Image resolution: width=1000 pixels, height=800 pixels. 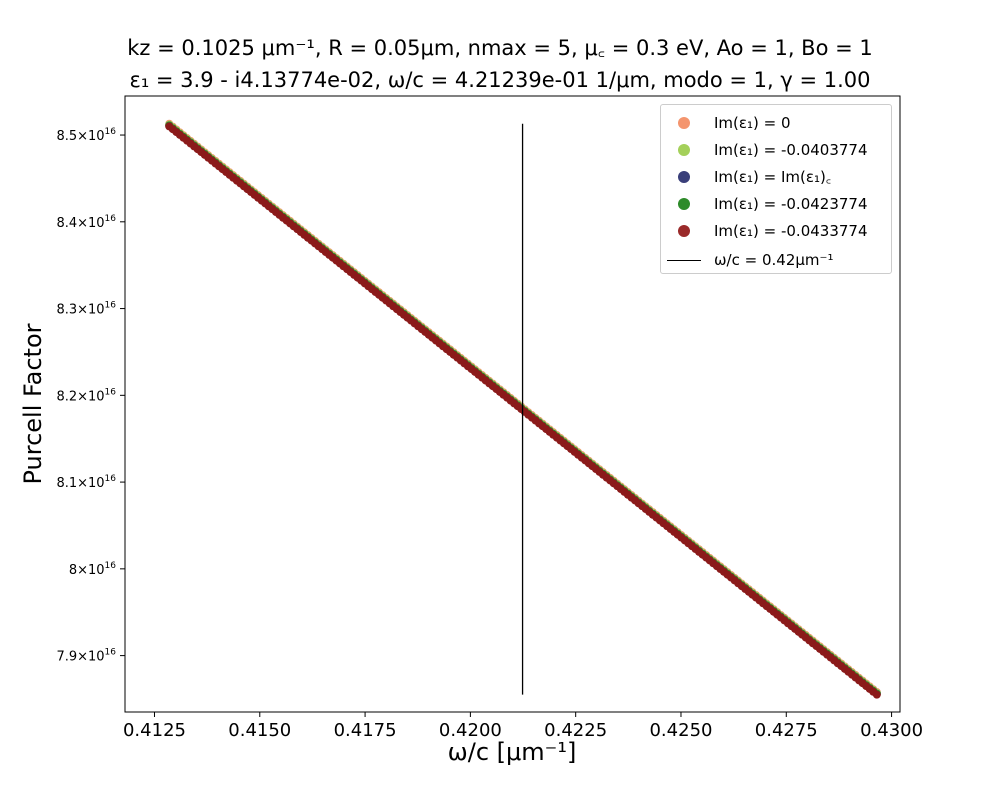 I want to click on y-tick-label: 8×1016, so click(x=92, y=569).